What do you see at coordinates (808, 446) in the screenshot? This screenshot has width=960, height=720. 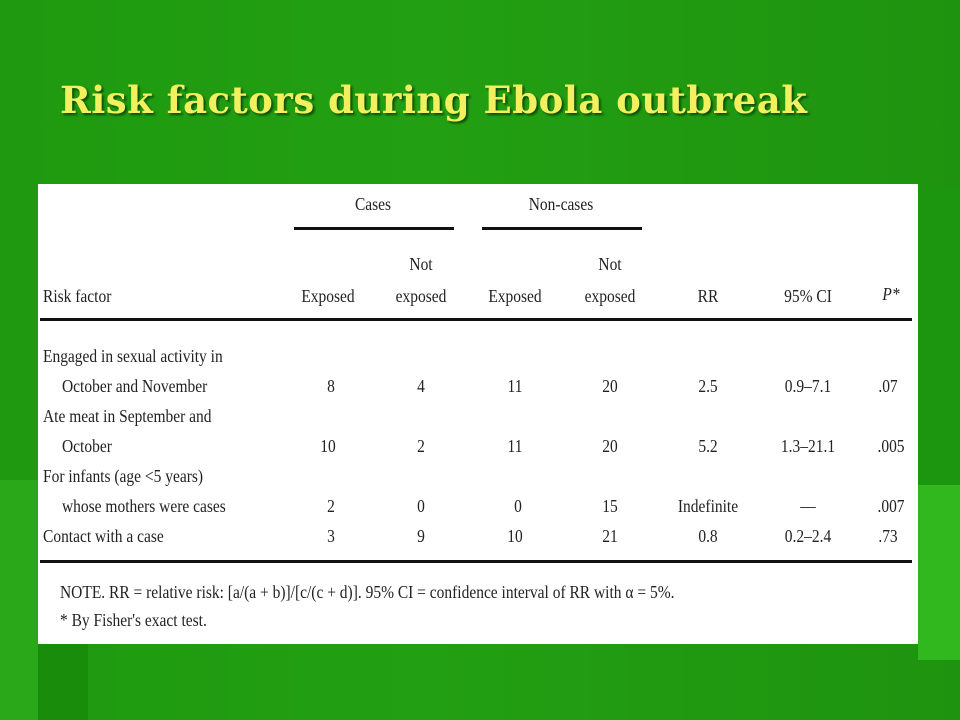 I see `table-cell: 1.3–21.1` at bounding box center [808, 446].